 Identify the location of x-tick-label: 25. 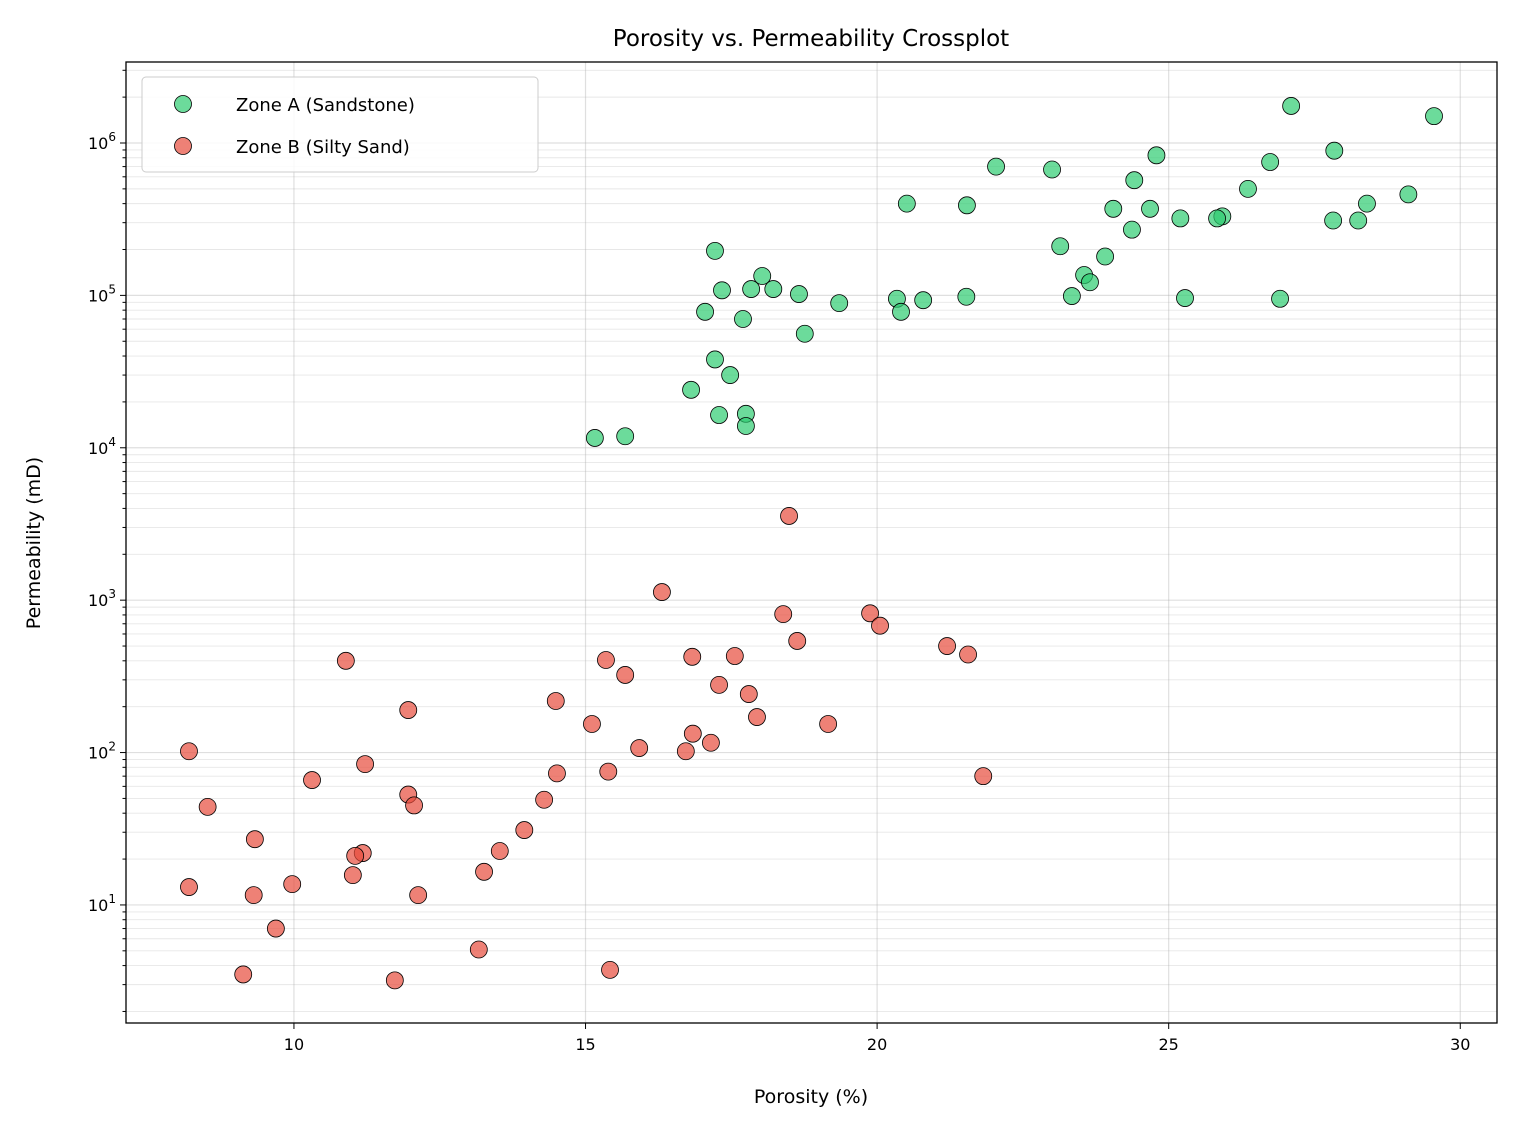
(1169, 1044).